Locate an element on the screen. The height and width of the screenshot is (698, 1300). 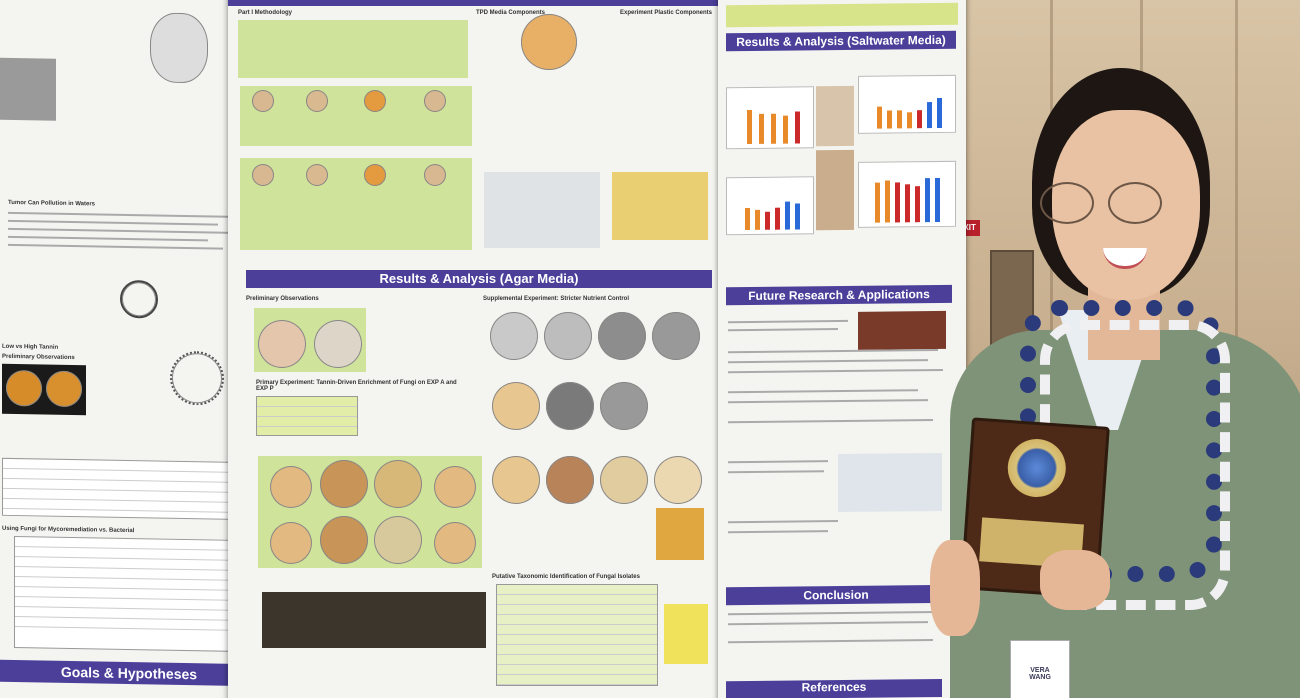
glasses-left-lens is located at coordinates (1067, 203).